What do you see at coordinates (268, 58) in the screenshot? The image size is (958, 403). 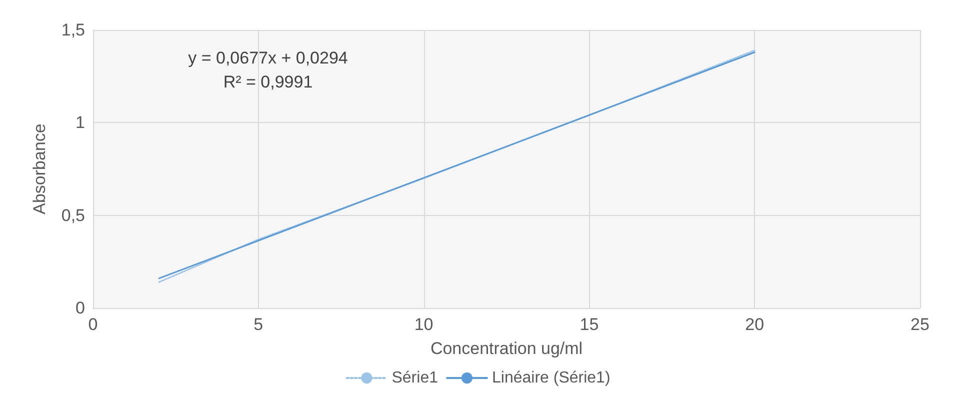 I see `annotation: y = 0,0677x + 0,0294` at bounding box center [268, 58].